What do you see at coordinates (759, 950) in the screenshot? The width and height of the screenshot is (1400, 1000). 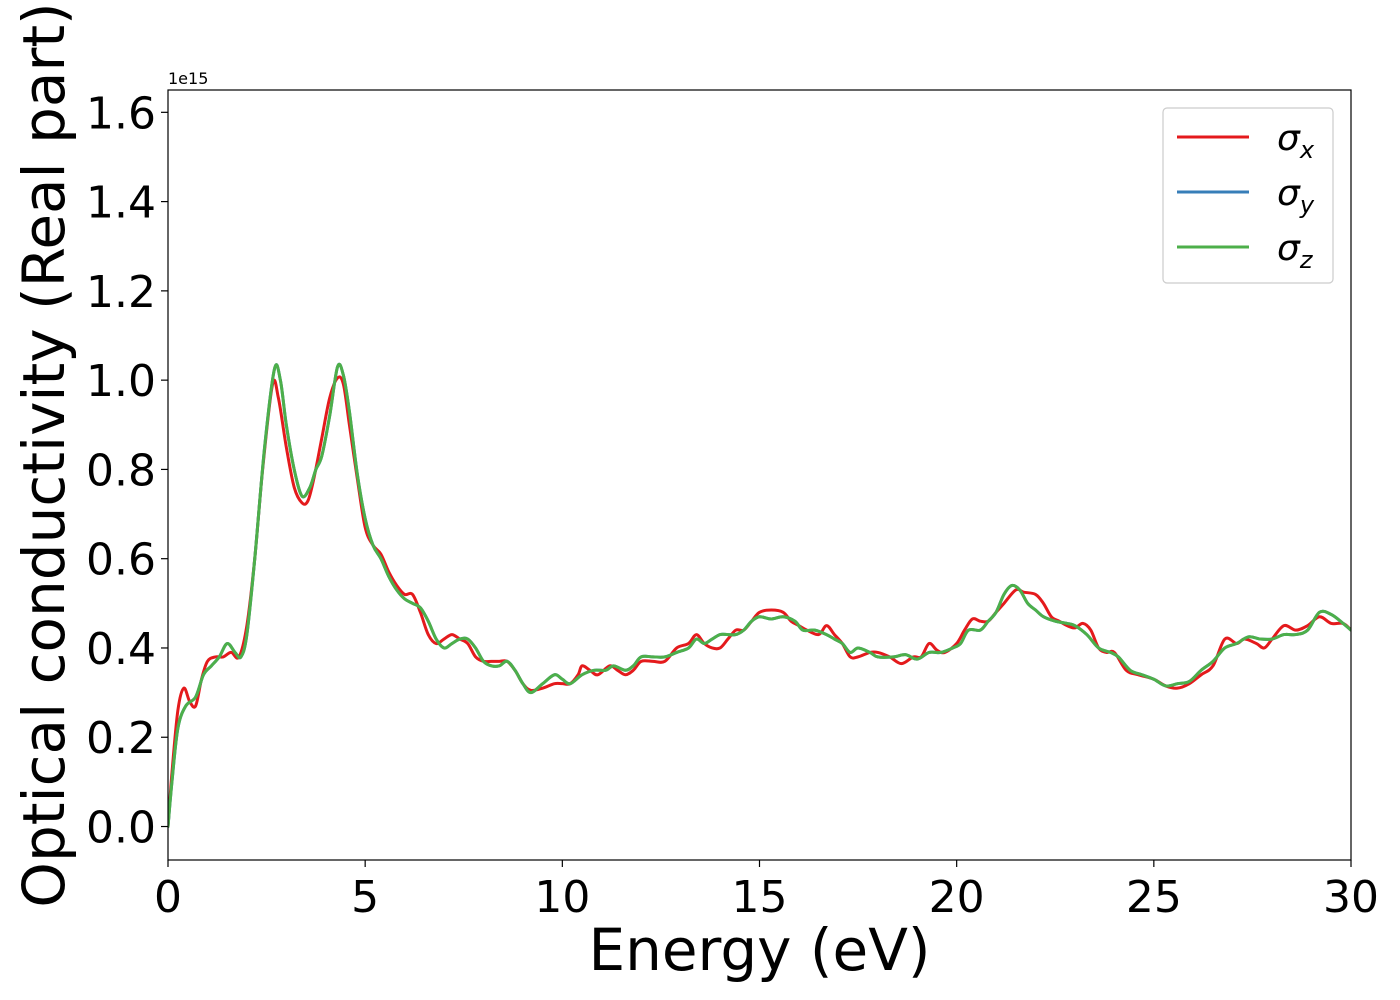 I see `x-axis-label: Energy (eV)` at bounding box center [759, 950].